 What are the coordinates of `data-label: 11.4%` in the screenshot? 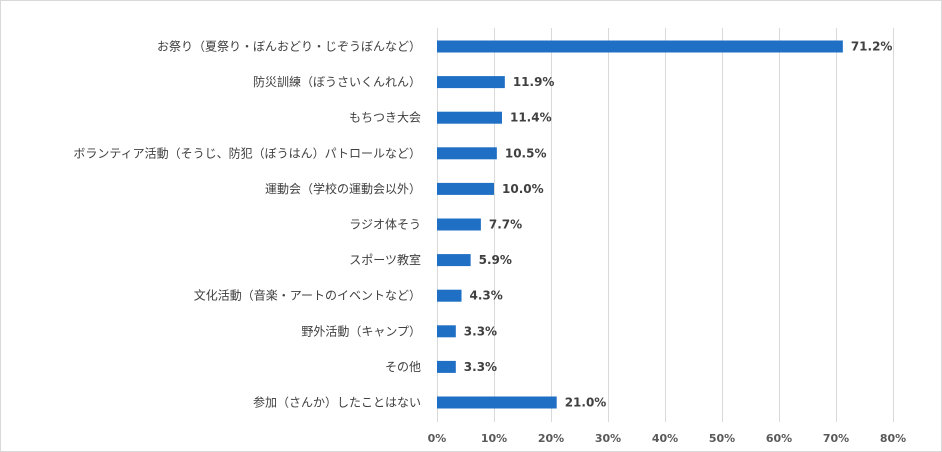 It's located at (531, 118).